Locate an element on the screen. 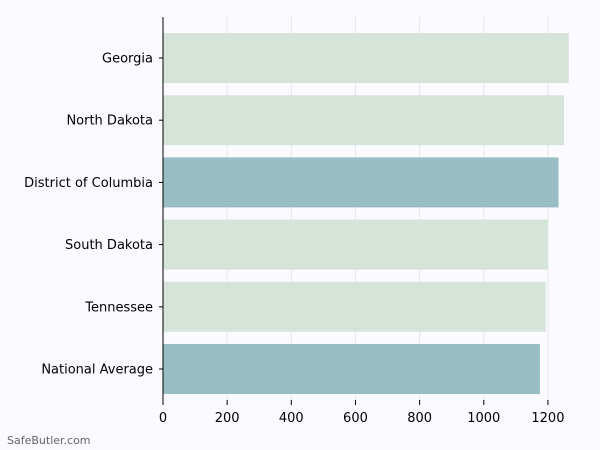 The image size is (600, 450). bar-north-dakota is located at coordinates (363, 120).